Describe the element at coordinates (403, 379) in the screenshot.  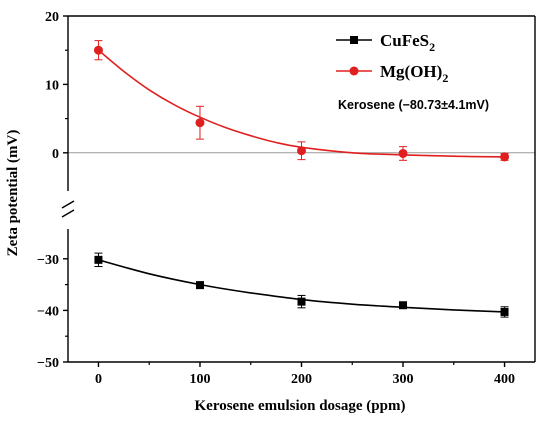
I see `x-tick-label: 300` at that location.